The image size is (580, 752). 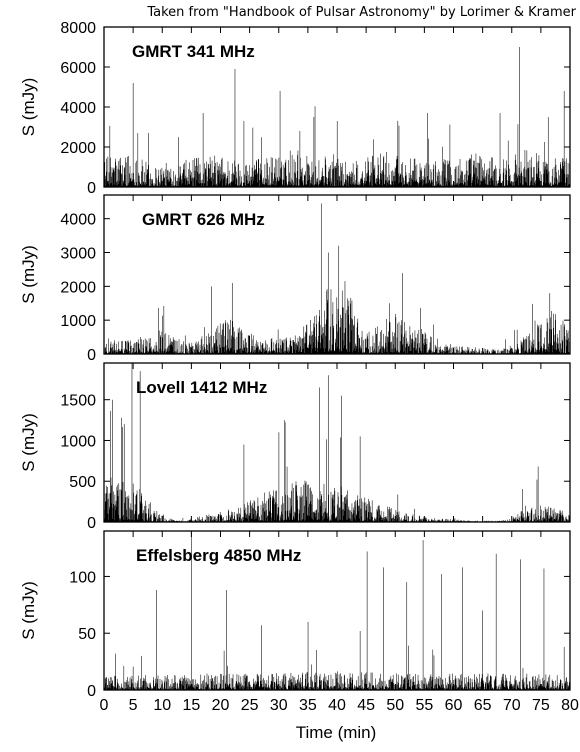 What do you see at coordinates (78, 254) in the screenshot?
I see `y-tick-label: 3000` at bounding box center [78, 254].